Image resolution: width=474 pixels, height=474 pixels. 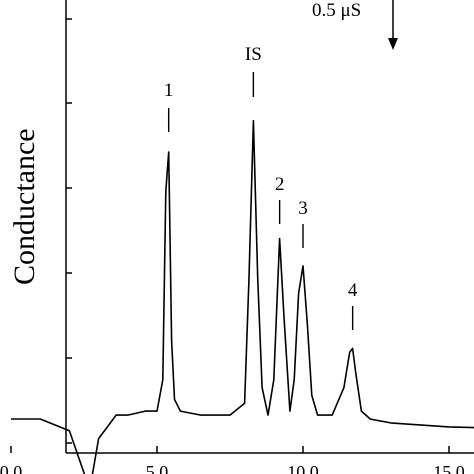 I want to click on peak-label: 4, so click(x=353, y=290).